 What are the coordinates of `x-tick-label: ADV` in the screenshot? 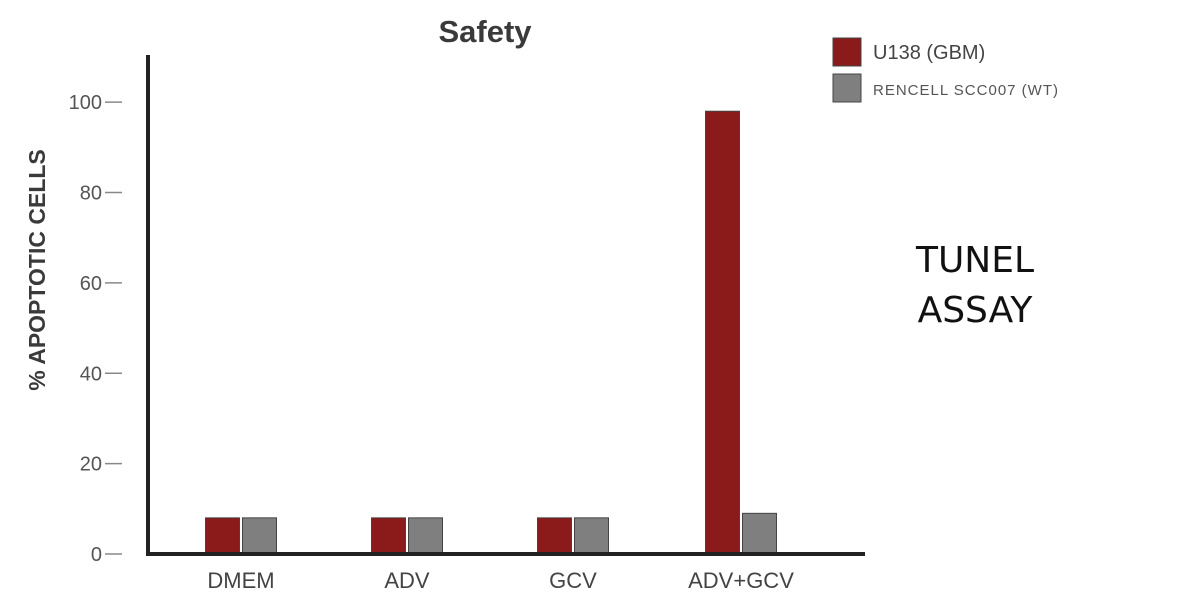 It's located at (407, 580).